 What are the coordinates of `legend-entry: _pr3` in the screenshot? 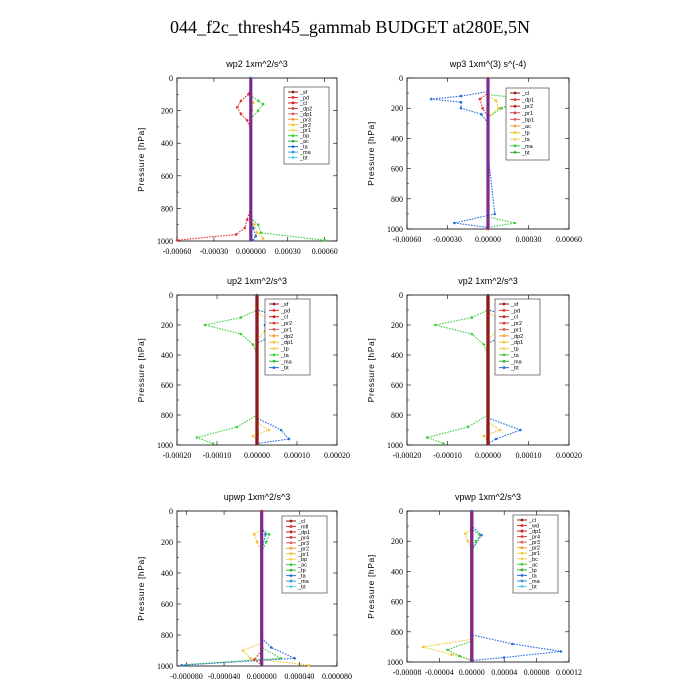 It's located at (305, 120).